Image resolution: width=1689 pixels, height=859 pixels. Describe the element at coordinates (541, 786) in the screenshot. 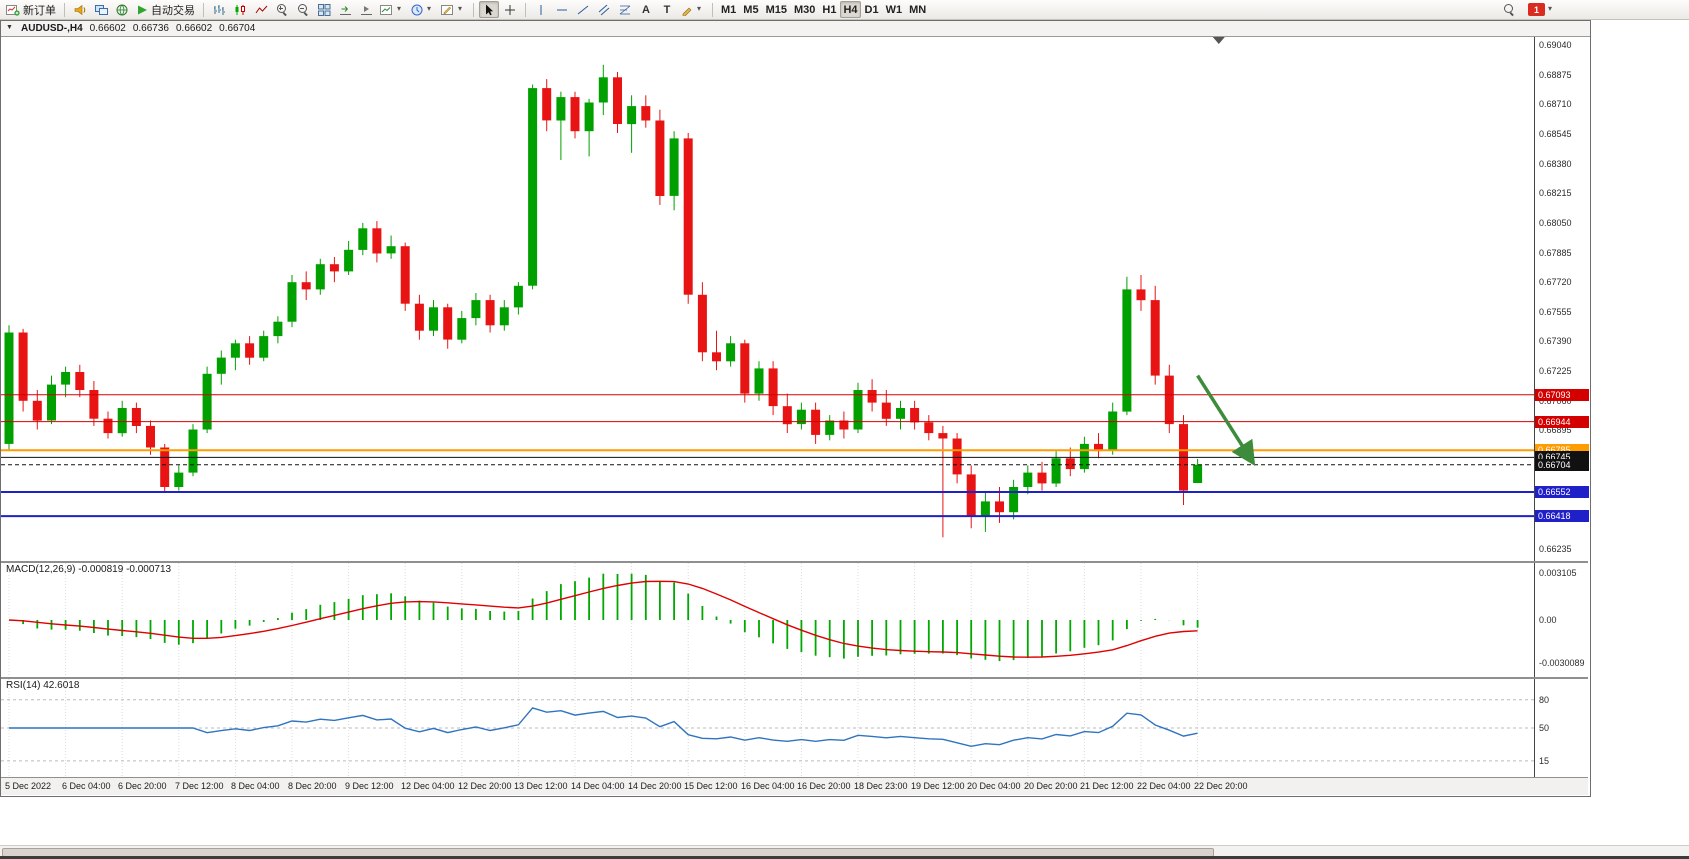

I see `time-axis-label: 13 Dec 12:00` at that location.